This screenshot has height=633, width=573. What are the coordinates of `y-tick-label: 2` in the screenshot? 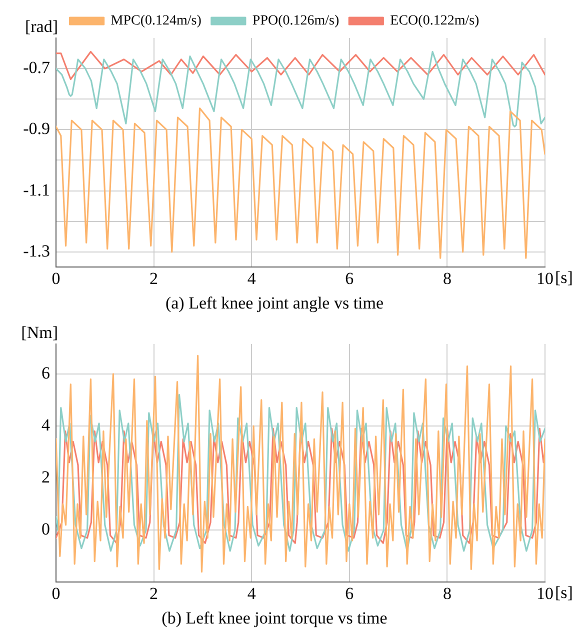 It's located at (46, 477).